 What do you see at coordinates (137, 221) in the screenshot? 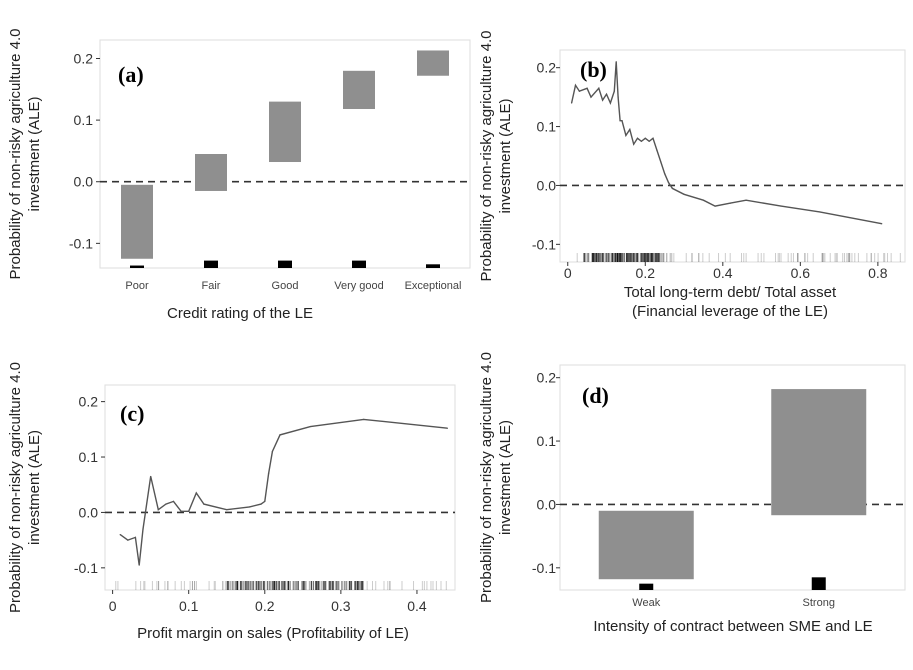
I see `bar-poor` at bounding box center [137, 221].